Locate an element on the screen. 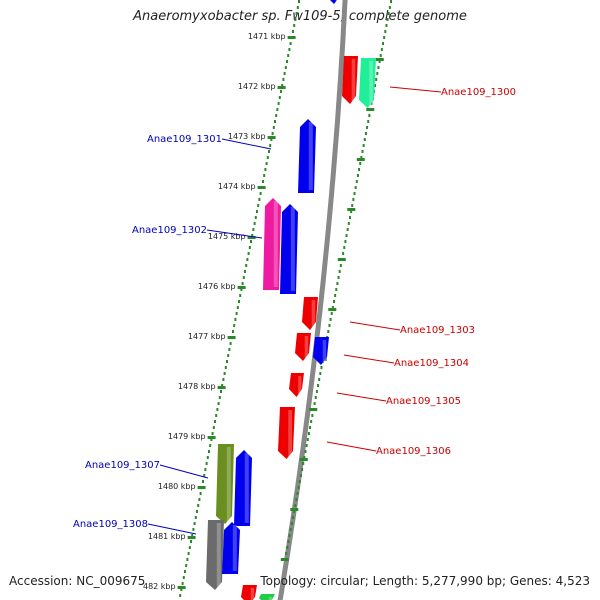 This screenshot has width=600, height=600. gene-label-right: Anae109_1305 is located at coordinates (423, 401).